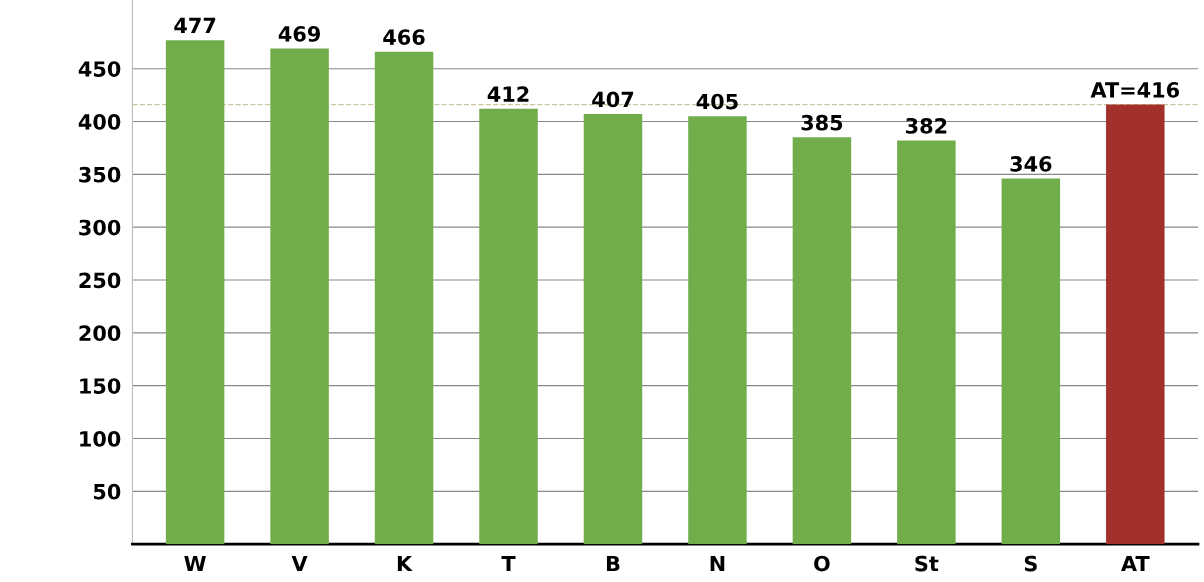 This screenshot has height=582, width=1204. Describe the element at coordinates (405, 563) in the screenshot. I see `x-tick-label: K` at that location.